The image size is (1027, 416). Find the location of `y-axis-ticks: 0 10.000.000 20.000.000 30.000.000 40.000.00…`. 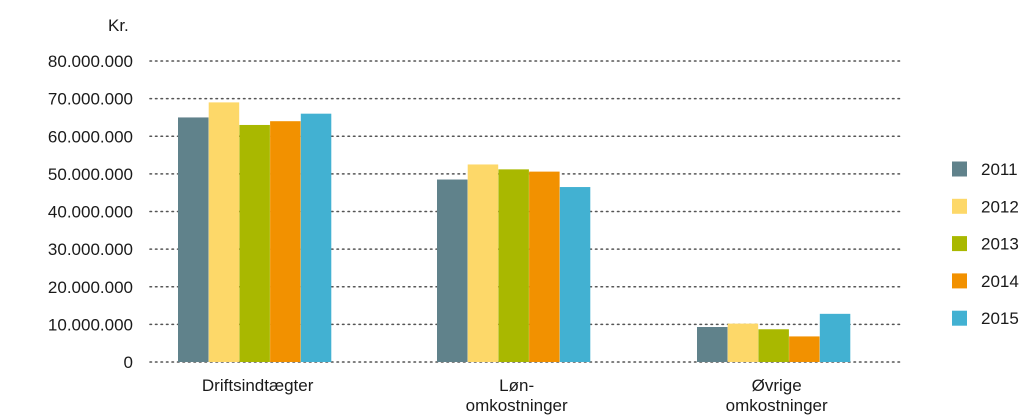

y-axis-ticks: 0 10.000.000 20.000.000 30.000.000 40.000.00… is located at coordinates (90, 212).